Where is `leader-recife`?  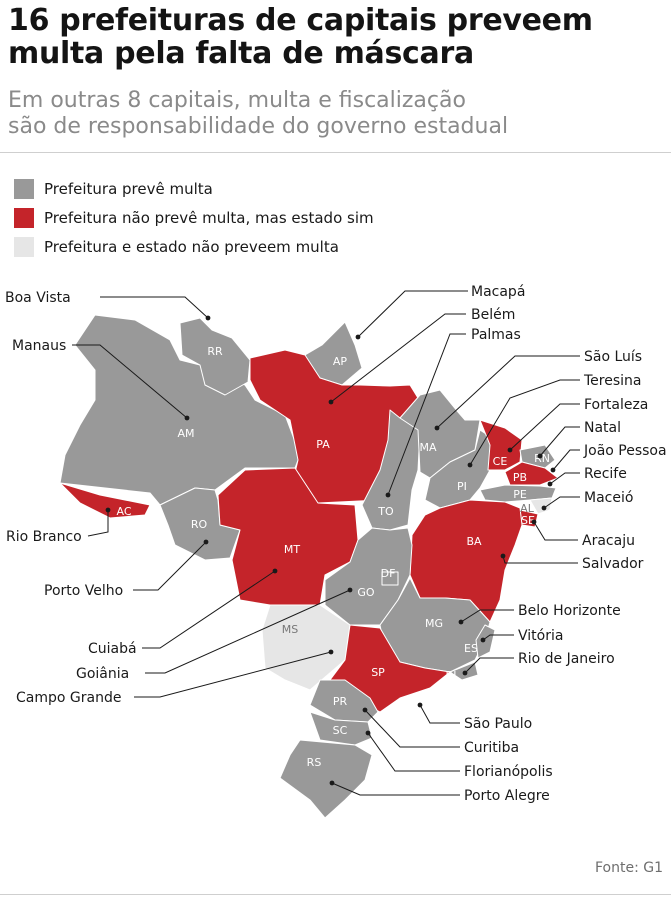
leader-recife is located at coordinates (564, 478).